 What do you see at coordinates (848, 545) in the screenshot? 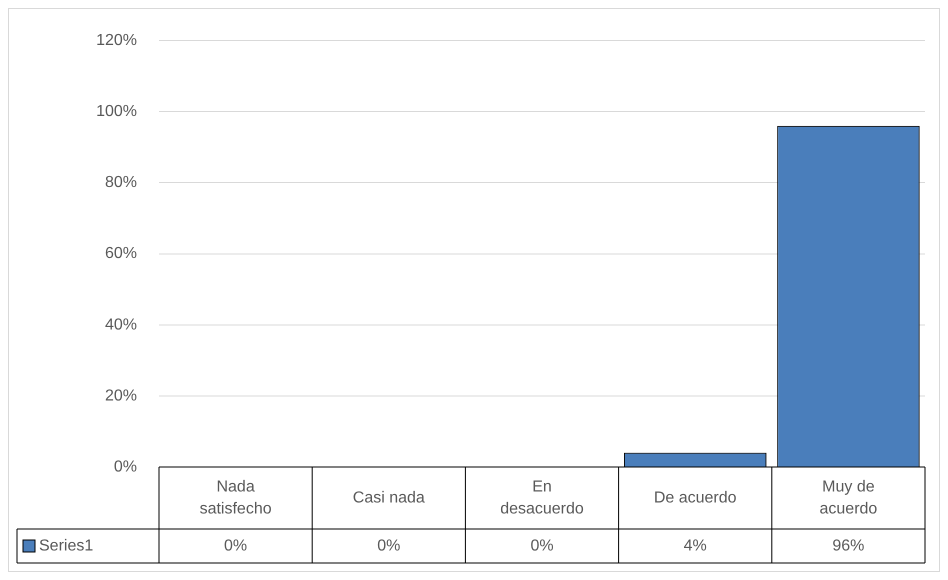
I see `data-label: 96%` at bounding box center [848, 545].